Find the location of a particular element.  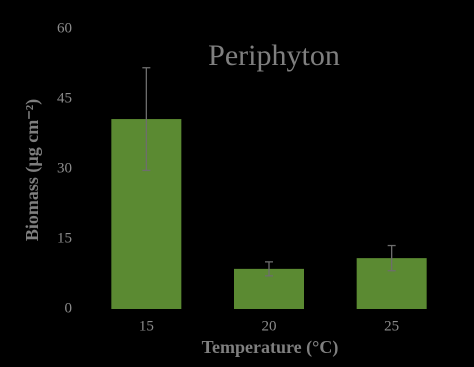

y-tick-label: 15 is located at coordinates (64, 238).